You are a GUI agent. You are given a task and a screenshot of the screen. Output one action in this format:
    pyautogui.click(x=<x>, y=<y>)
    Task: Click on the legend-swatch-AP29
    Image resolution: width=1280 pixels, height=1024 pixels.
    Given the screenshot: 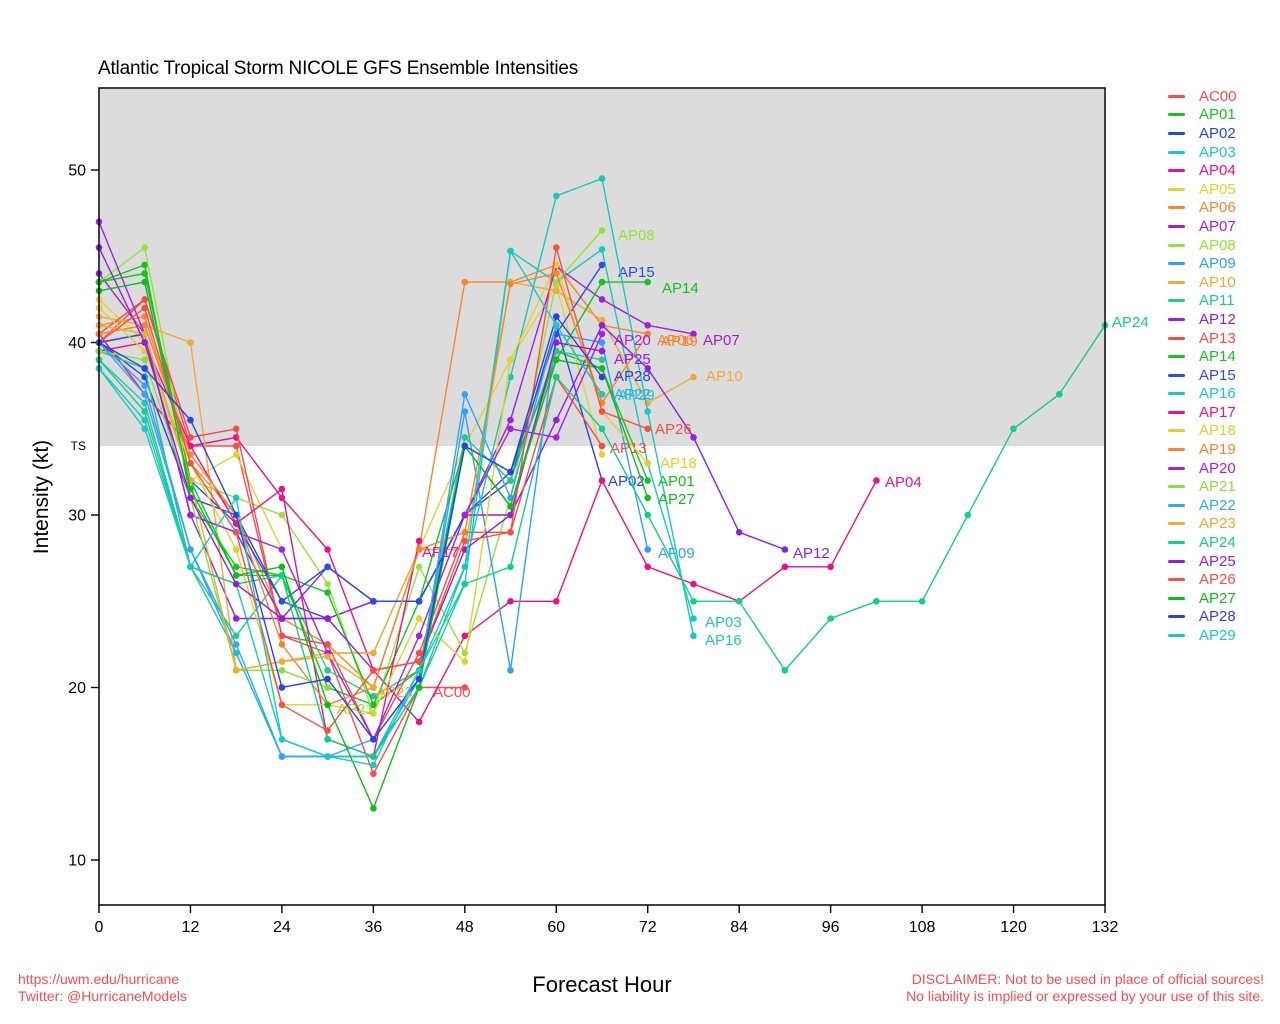 What is the action you would take?
    pyautogui.click(x=1176, y=636)
    